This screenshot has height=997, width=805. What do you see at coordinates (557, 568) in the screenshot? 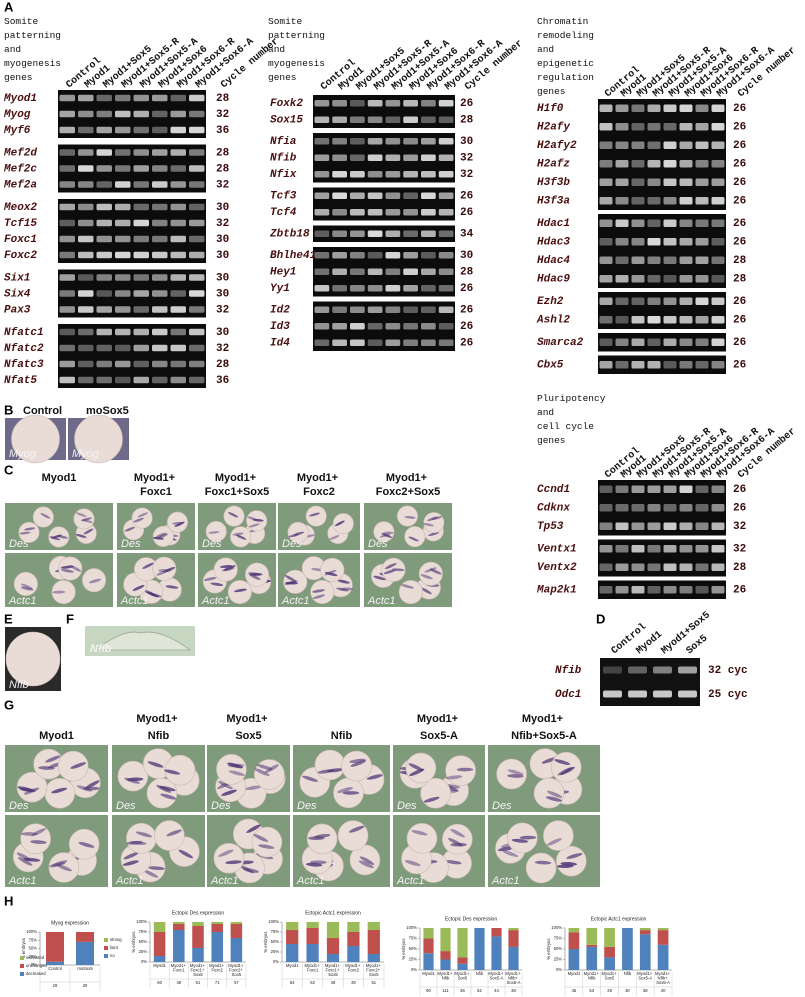
I see `gene-label: Ventx2` at bounding box center [557, 568].